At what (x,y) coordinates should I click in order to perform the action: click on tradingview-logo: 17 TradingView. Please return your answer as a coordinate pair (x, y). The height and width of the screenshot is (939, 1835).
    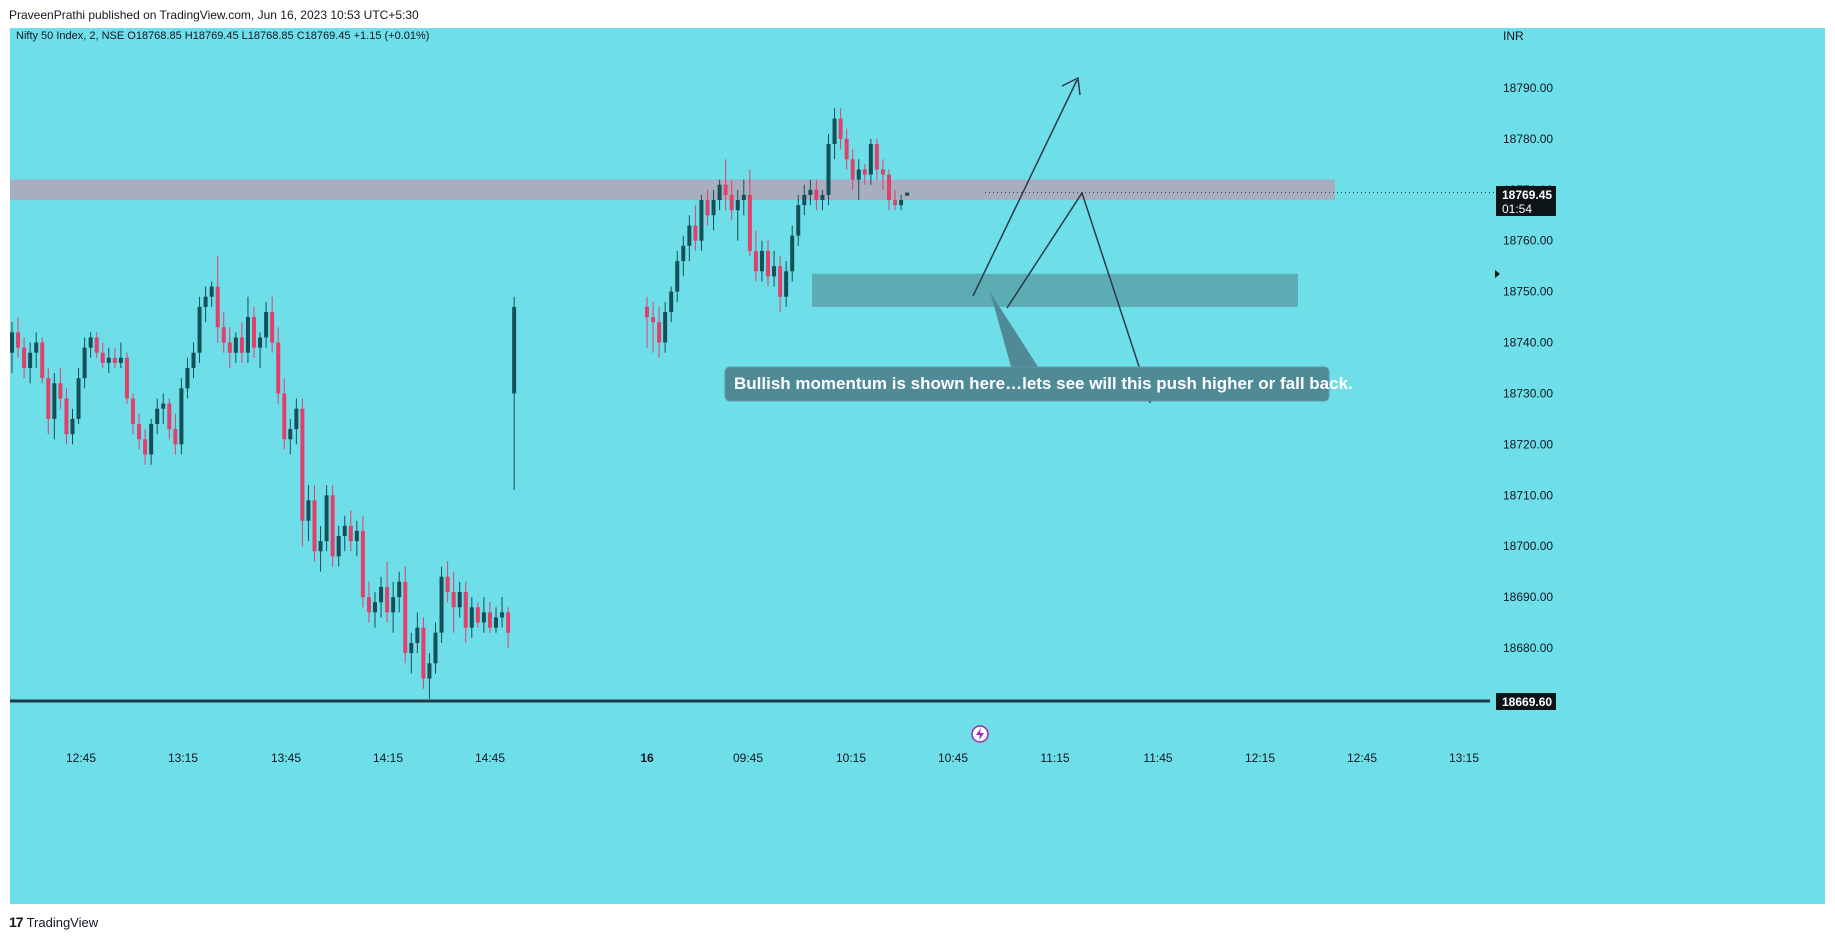
    Looking at the image, I should click on (53, 922).